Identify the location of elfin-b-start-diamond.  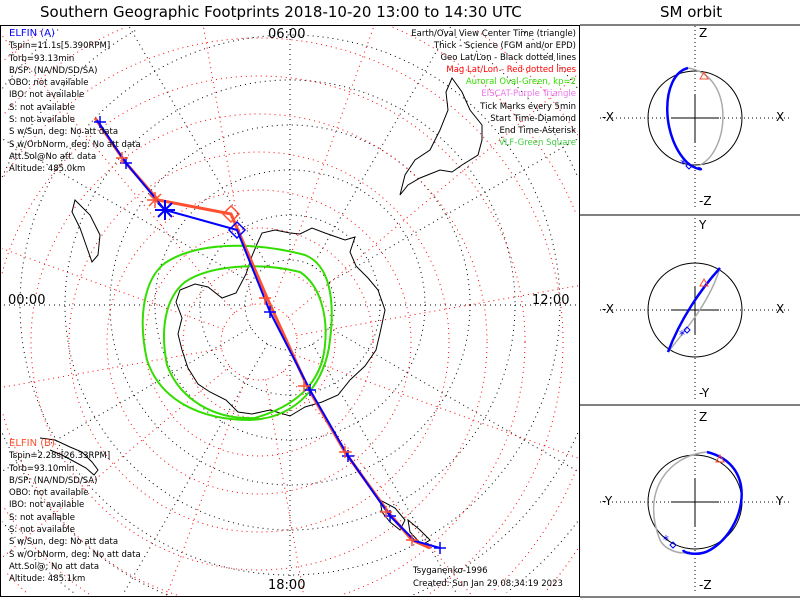
(231, 214).